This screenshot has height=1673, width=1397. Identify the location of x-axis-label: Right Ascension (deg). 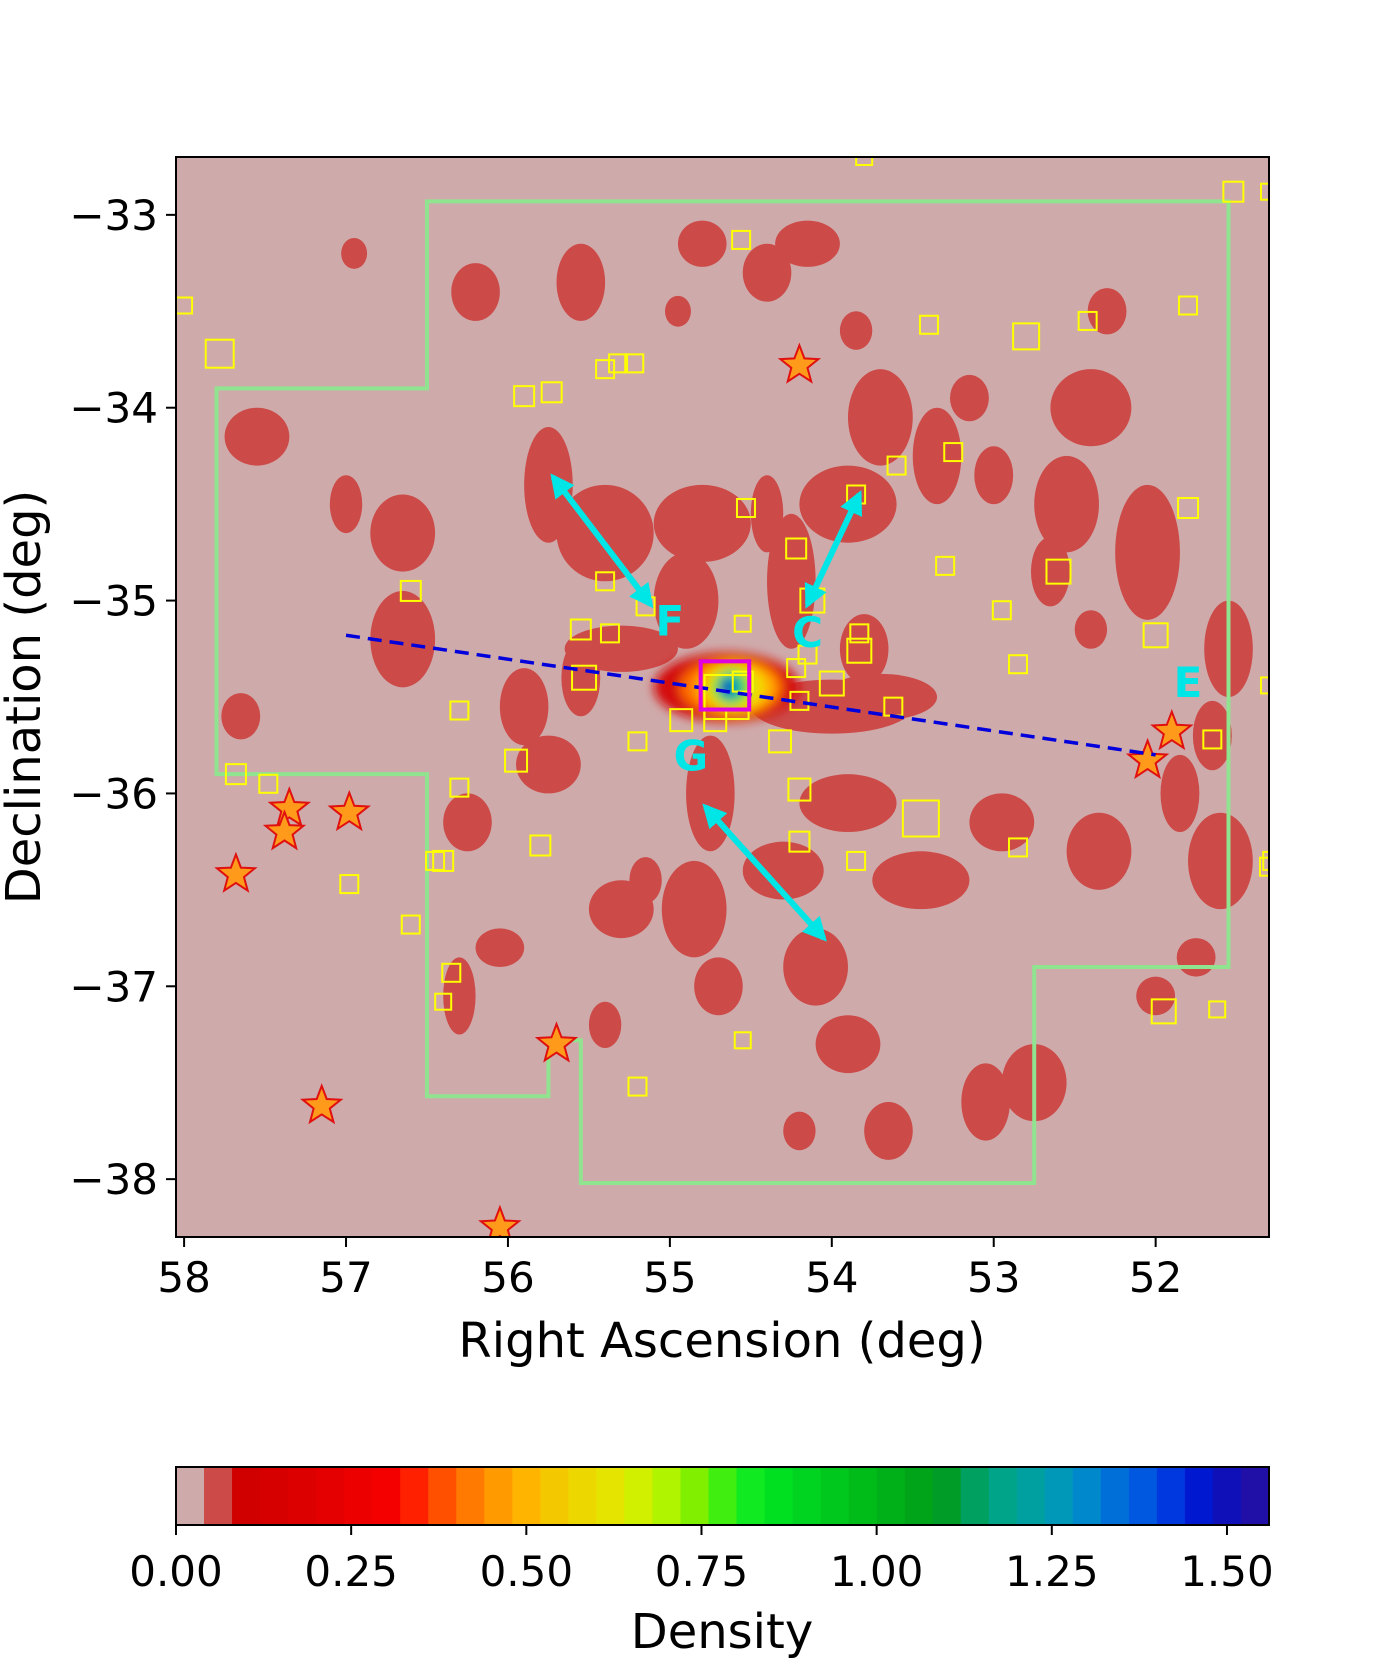
(721, 1341).